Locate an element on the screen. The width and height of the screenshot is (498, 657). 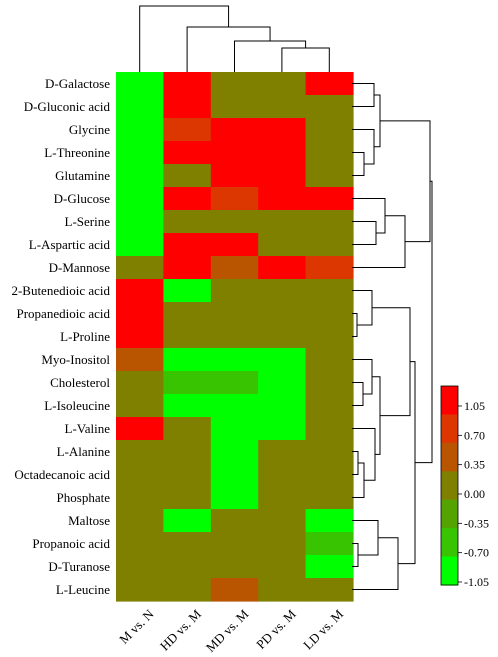
row-label: Glycine is located at coordinates (89, 129).